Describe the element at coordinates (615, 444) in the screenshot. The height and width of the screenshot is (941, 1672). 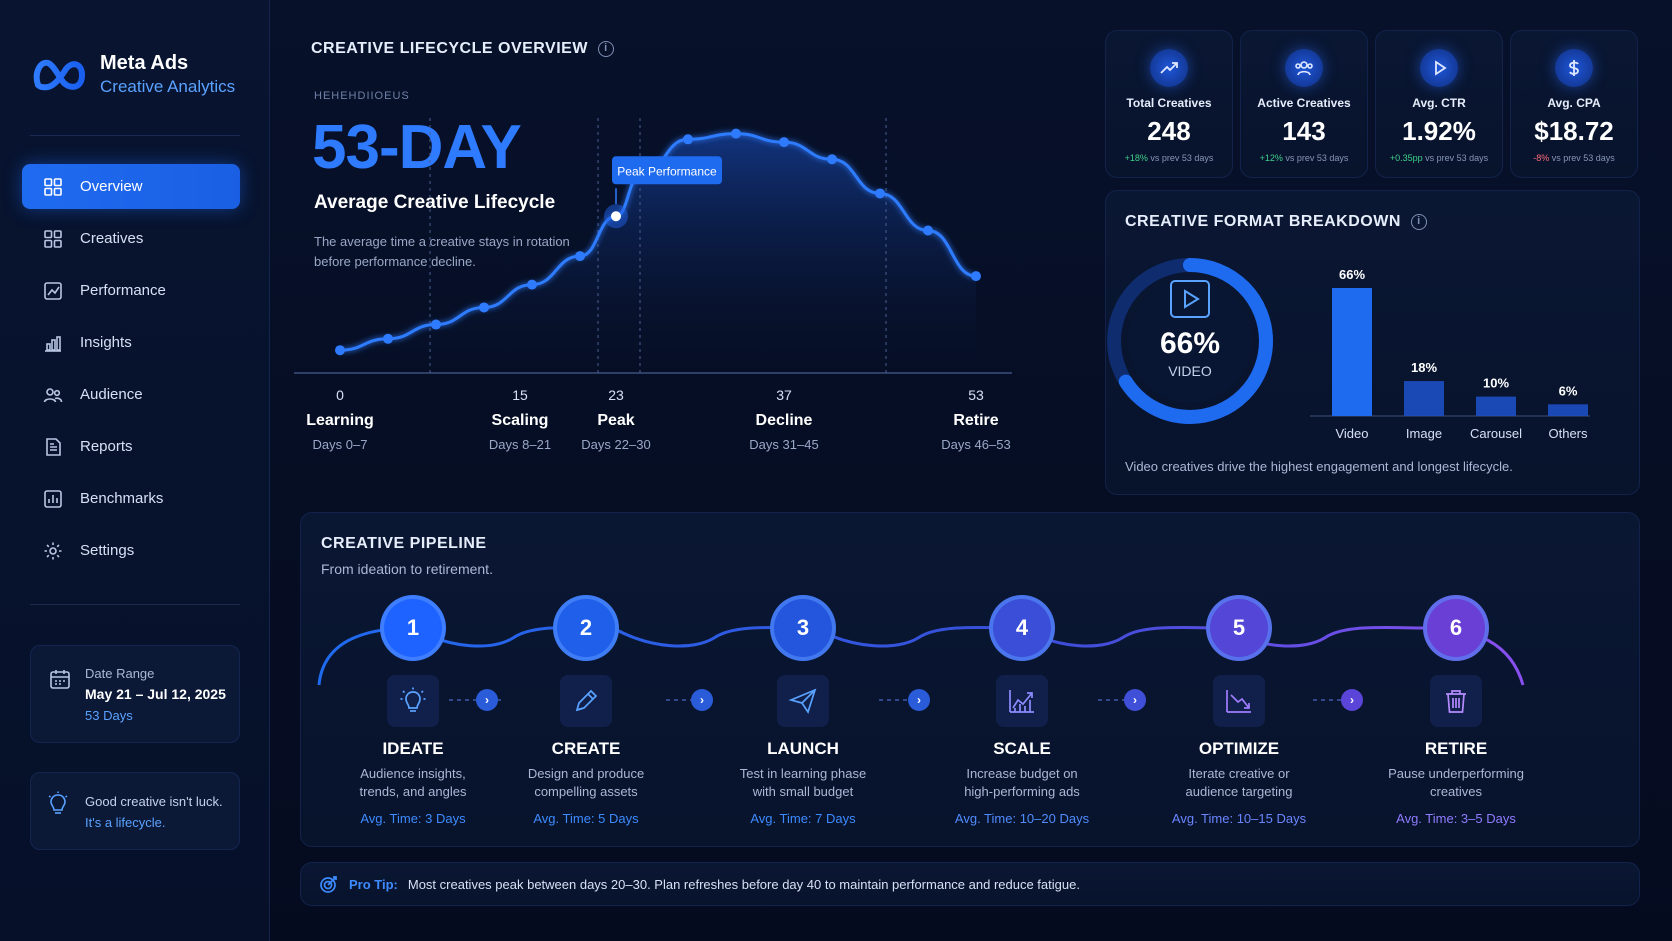
I see `stage-days: Days 22–30` at that location.